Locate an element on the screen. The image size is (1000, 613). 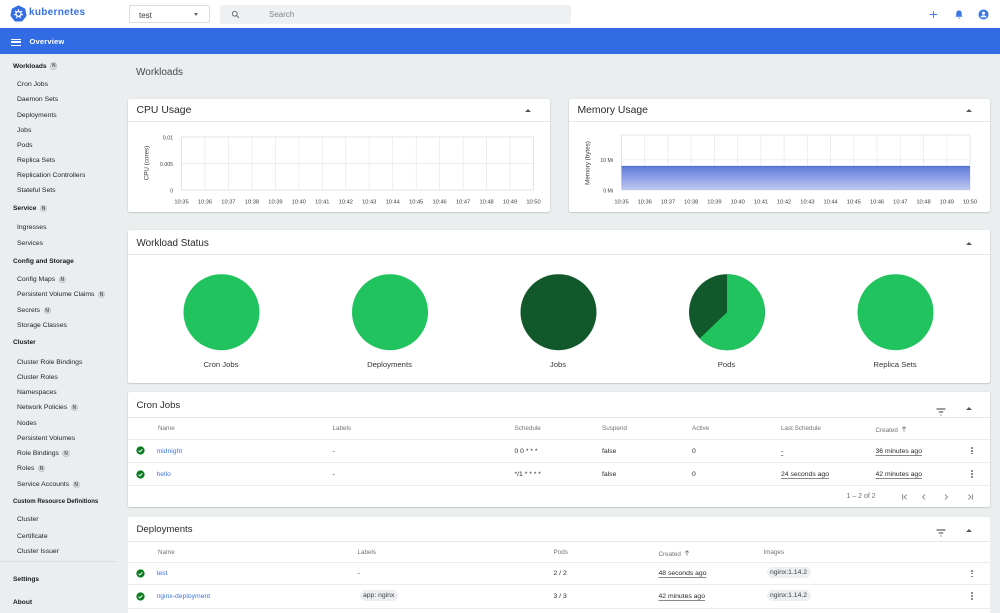
svg-text: 10 Mi is located at coordinates (606, 161).